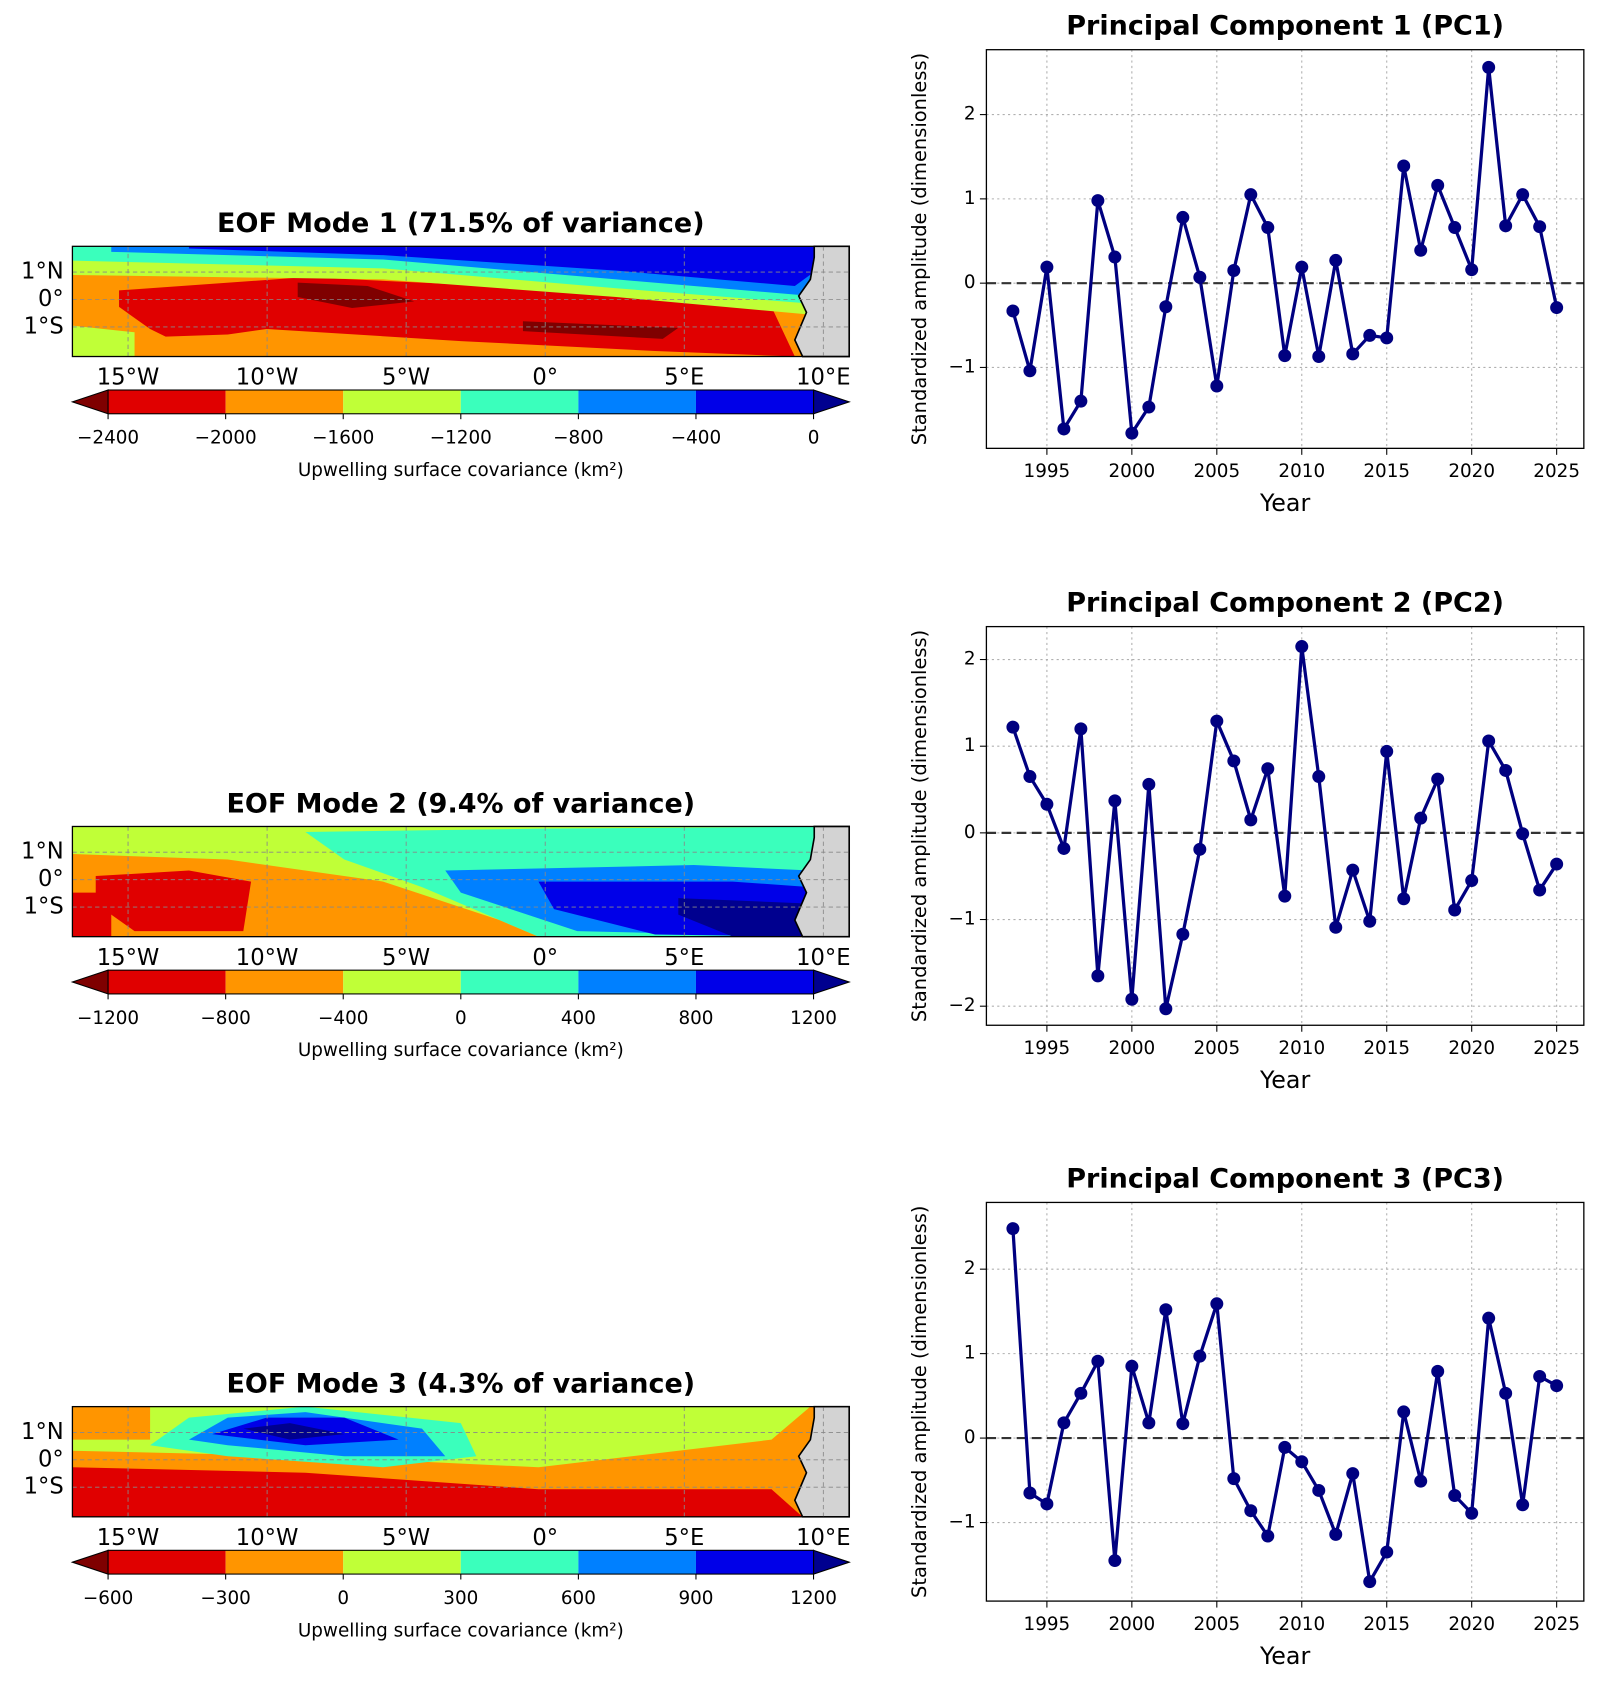  Describe the element at coordinates (695, 1598) in the screenshot. I see `colorbar-tick-label: 900` at that location.